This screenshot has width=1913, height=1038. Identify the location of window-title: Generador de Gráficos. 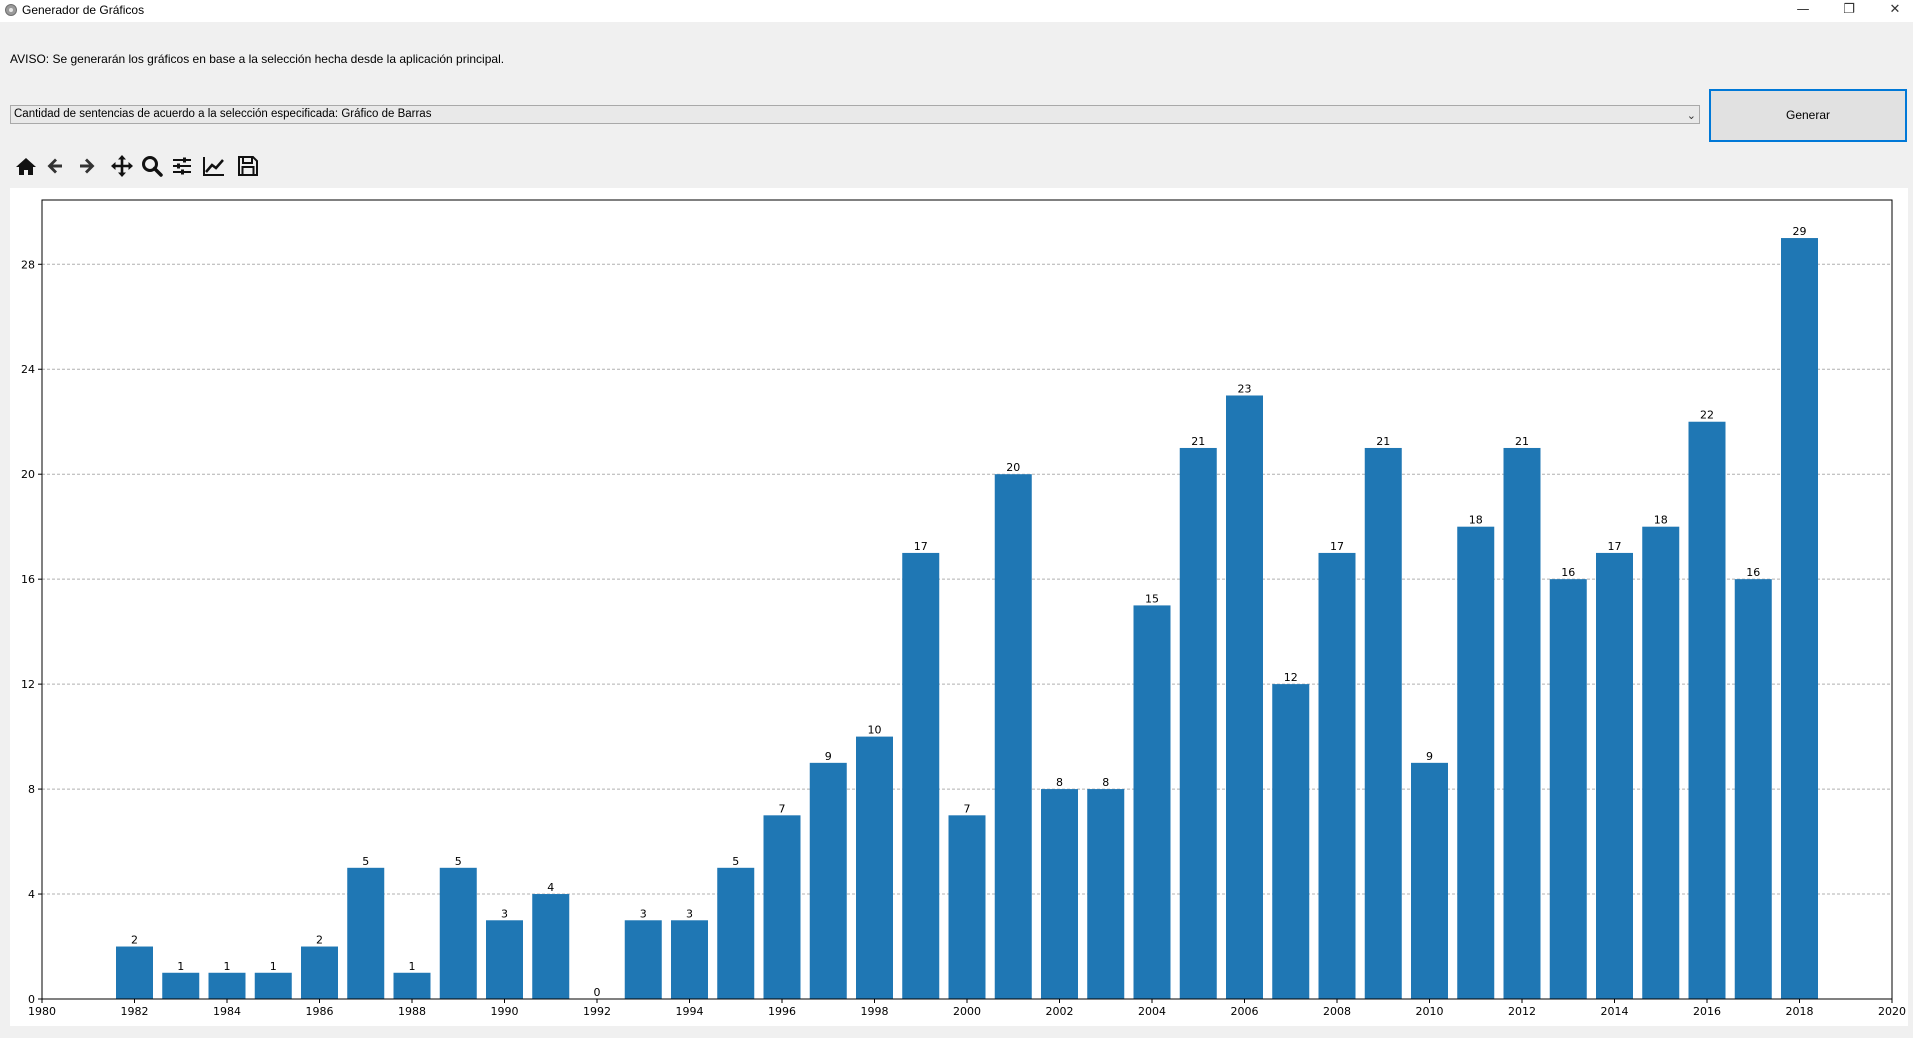
(83, 10).